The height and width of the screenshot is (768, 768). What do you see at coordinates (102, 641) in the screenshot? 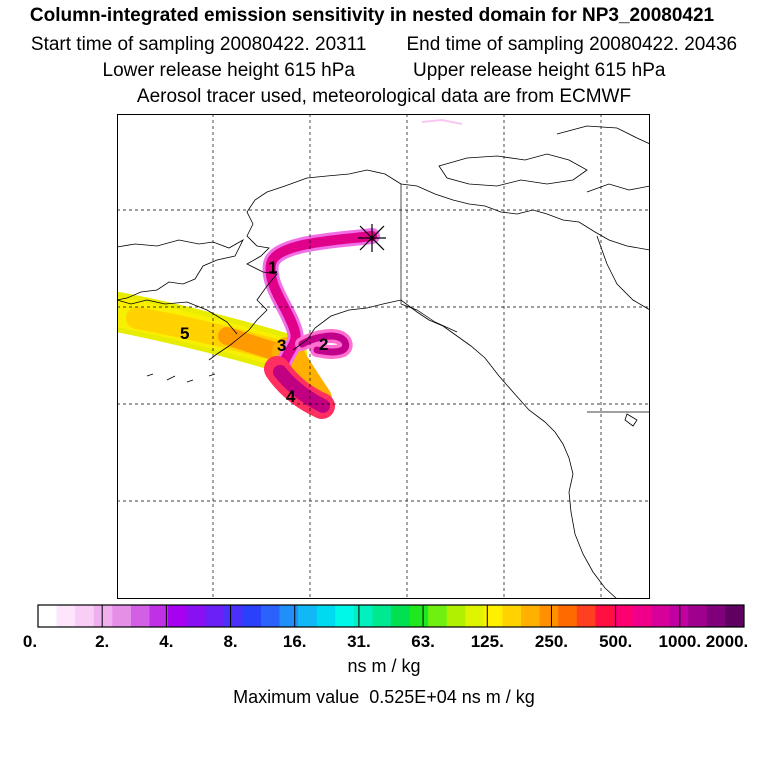
I see `color-scale-tick-label: 2.` at bounding box center [102, 641].